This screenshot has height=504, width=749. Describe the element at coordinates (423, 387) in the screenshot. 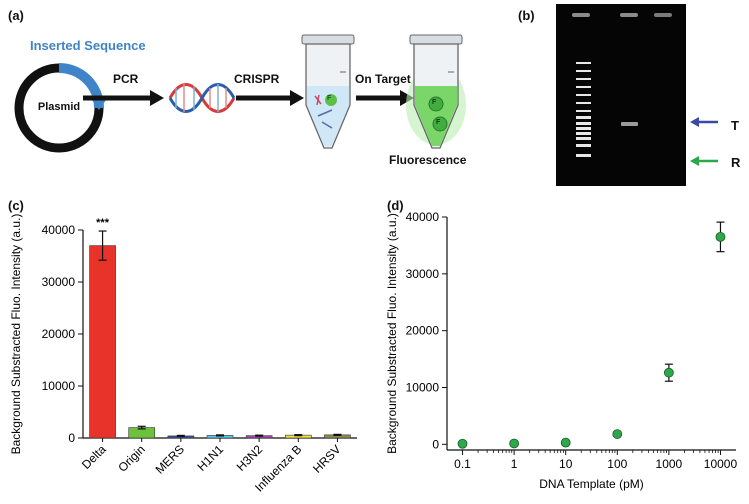

I see `y-tick-label-d: 10000` at that location.